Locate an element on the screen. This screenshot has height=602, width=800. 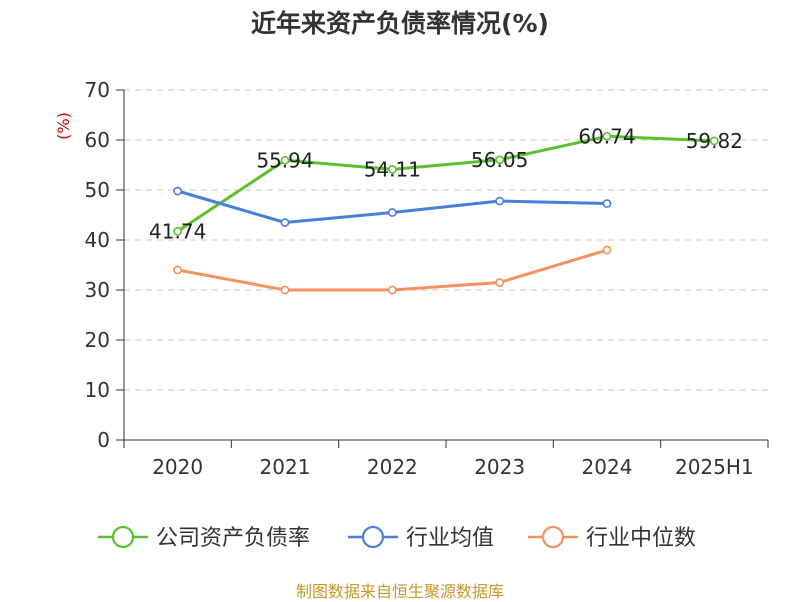
y-tick-label: 0 is located at coordinates (103, 440).